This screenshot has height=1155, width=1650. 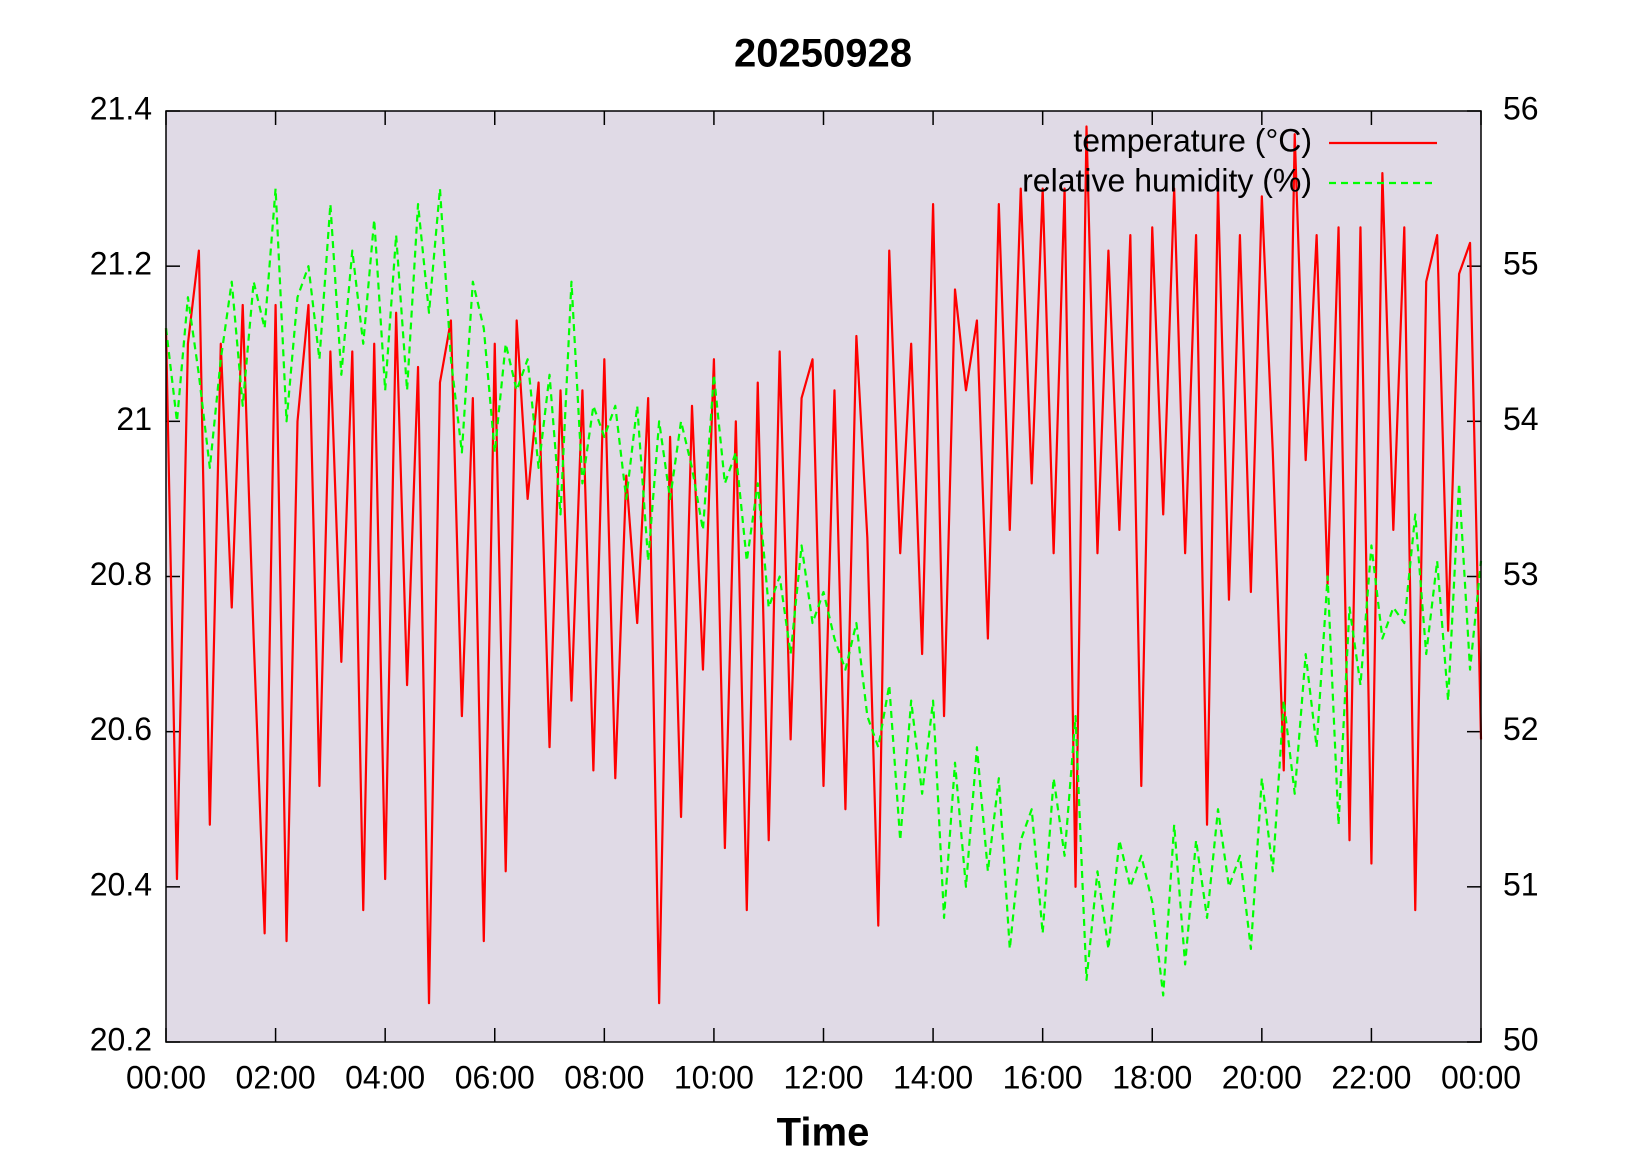 What do you see at coordinates (1192, 140) in the screenshot?
I see `legend-label: temperature (°C)` at bounding box center [1192, 140].